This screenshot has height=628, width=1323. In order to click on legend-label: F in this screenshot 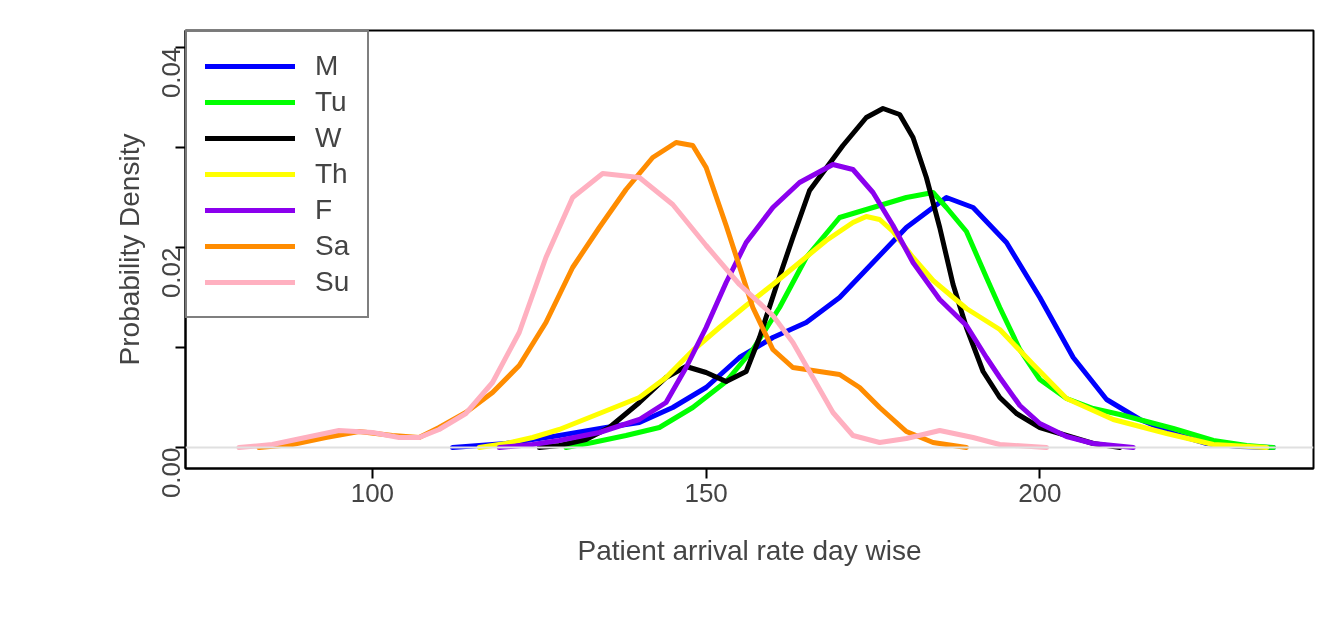, I will do `click(324, 210)`.